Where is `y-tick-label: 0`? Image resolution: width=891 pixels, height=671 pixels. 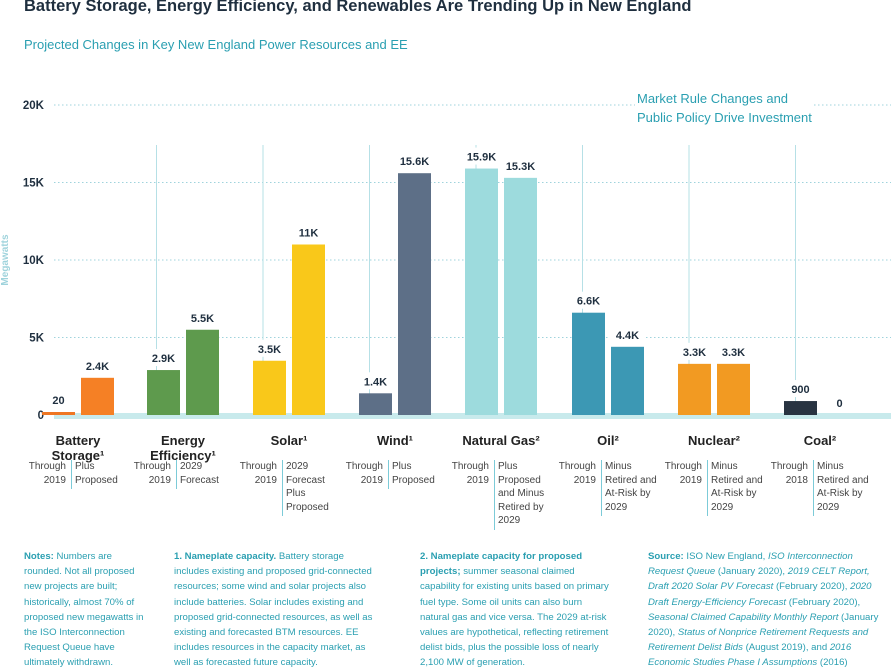
y-tick-label: 0 is located at coordinates (41, 416).